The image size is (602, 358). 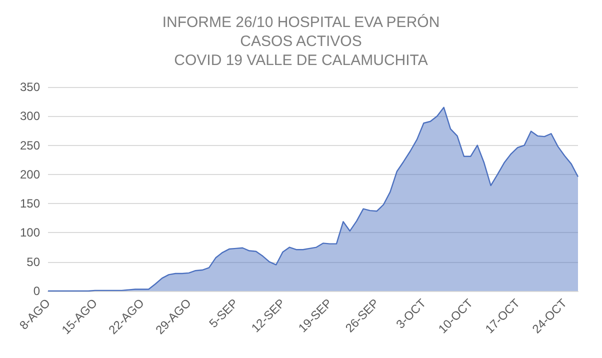 What do you see at coordinates (30, 174) in the screenshot?
I see `y-tick-label: 200` at bounding box center [30, 174].